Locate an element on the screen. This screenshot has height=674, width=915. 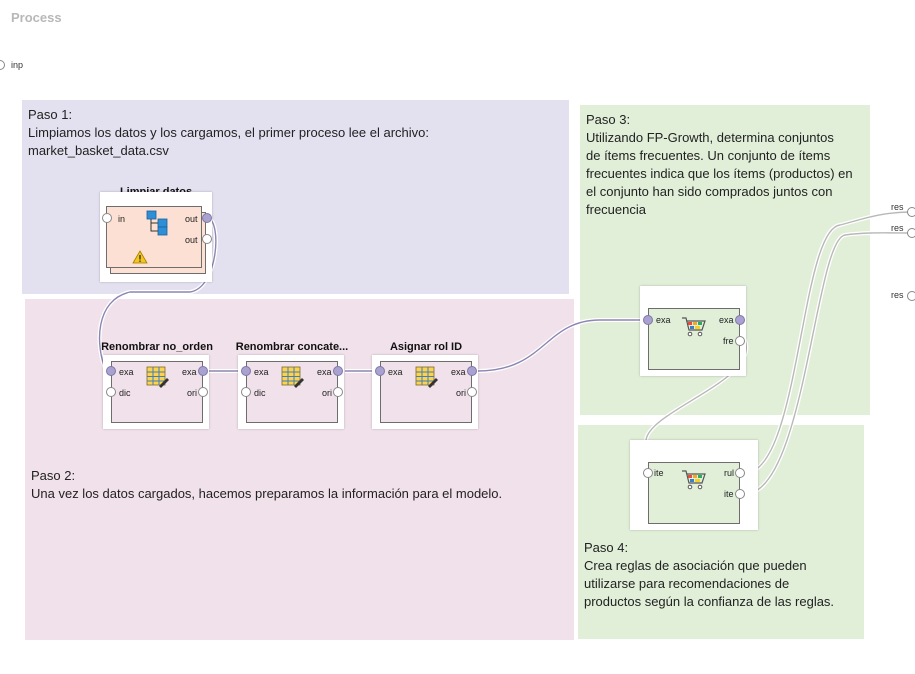
fpgrowth-exa-in-label: exa is located at coordinates (663, 320).